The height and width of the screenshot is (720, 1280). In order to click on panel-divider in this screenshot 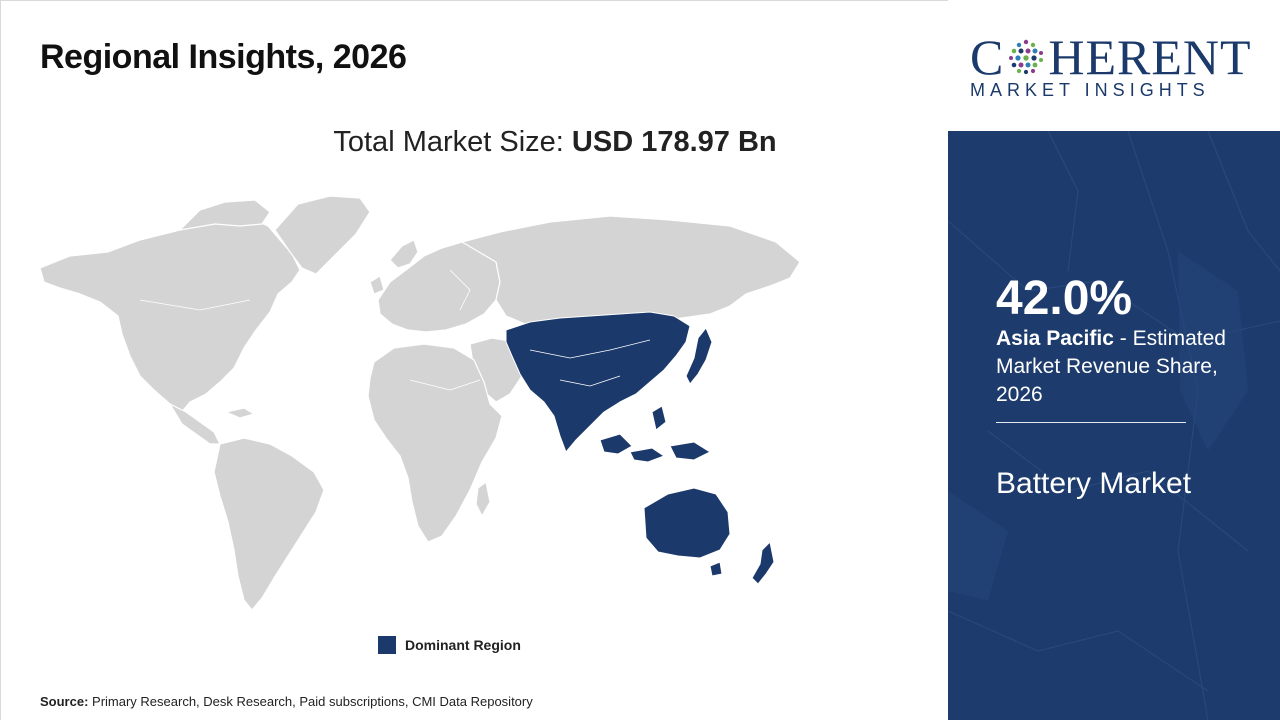, I will do `click(1091, 422)`.